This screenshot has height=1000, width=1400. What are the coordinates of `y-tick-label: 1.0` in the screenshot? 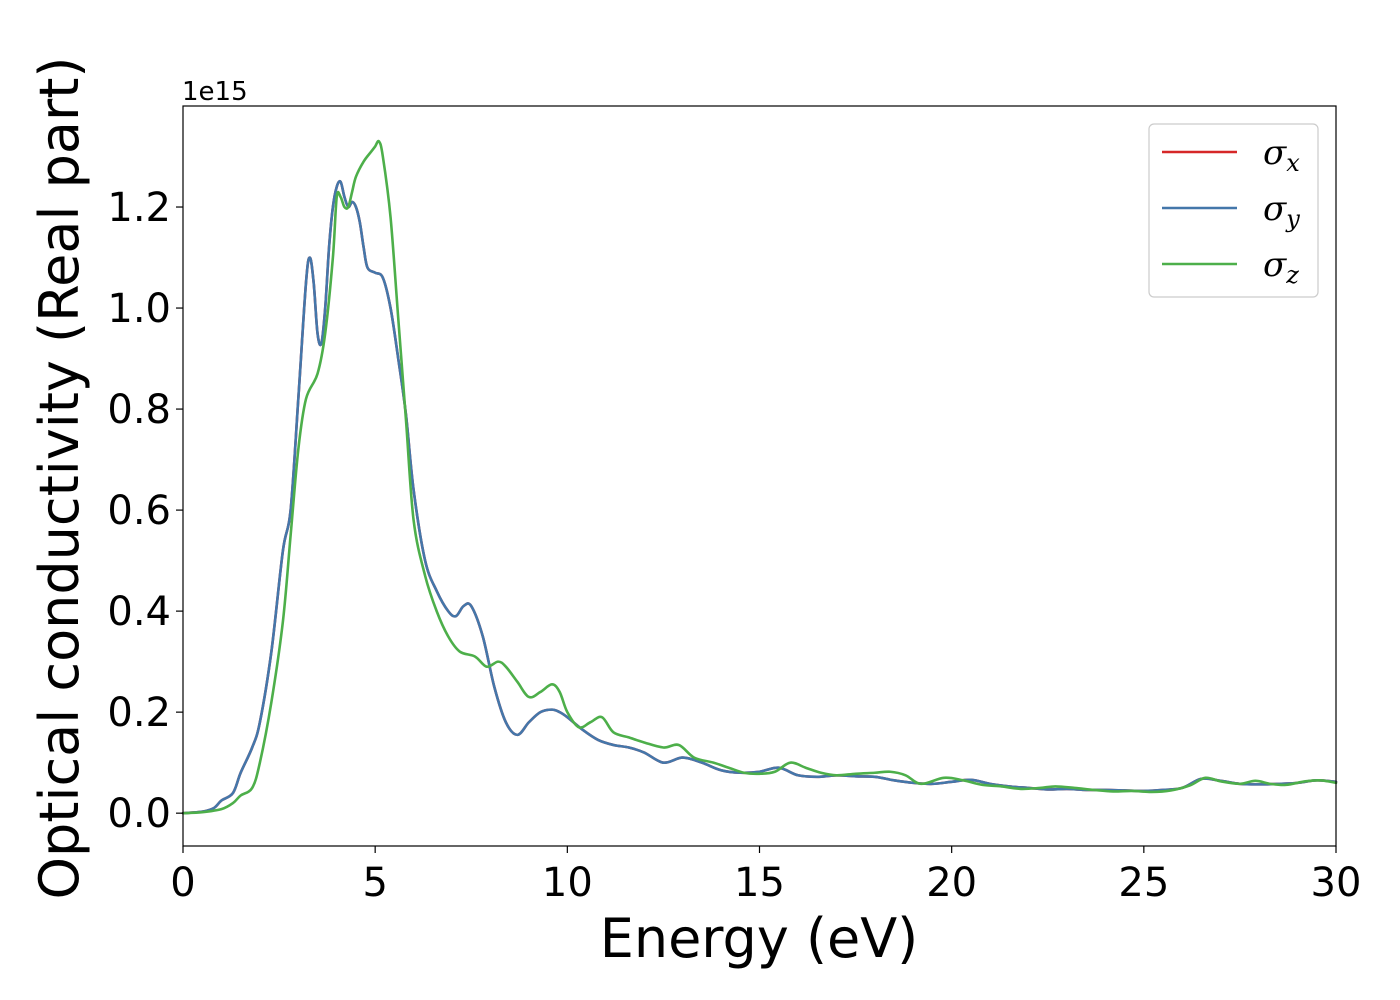 It's located at (139, 309).